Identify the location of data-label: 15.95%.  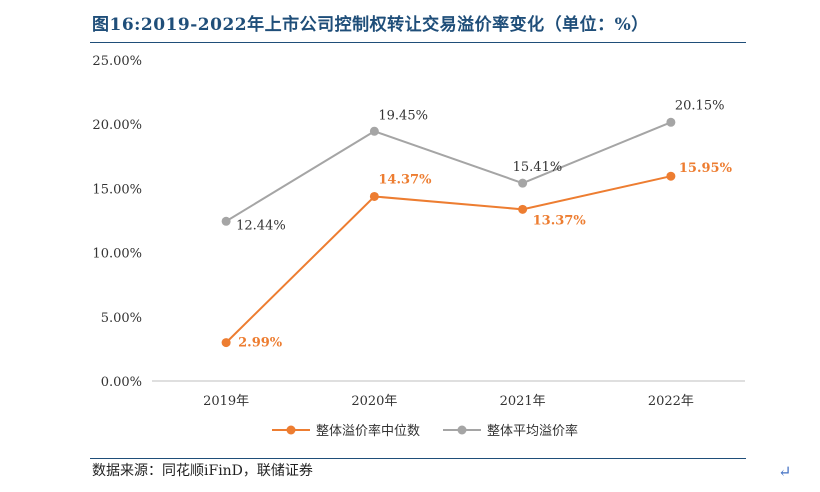
(706, 168).